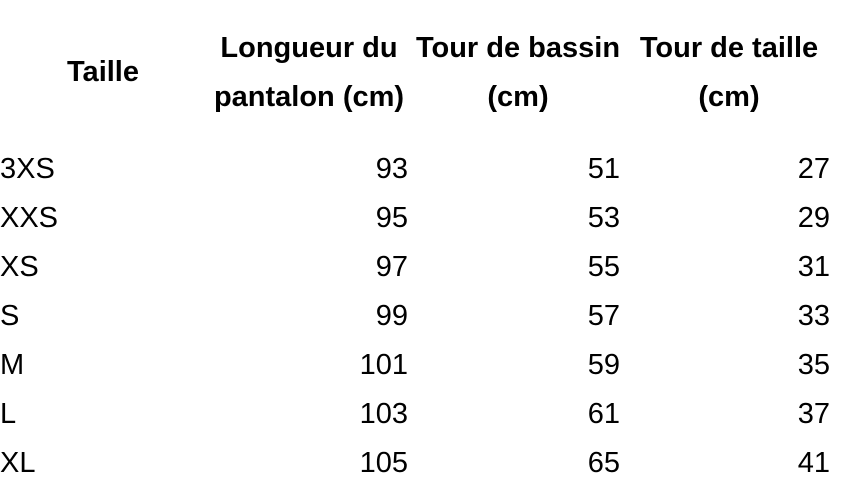  Describe the element at coordinates (391, 316) in the screenshot. I see `cell-longueur: 99` at that location.